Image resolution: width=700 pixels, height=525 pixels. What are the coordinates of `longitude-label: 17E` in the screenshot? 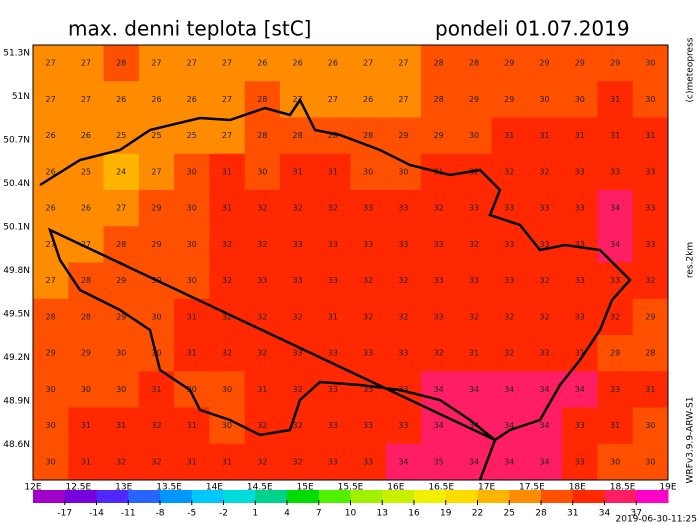 It's located at (486, 488).